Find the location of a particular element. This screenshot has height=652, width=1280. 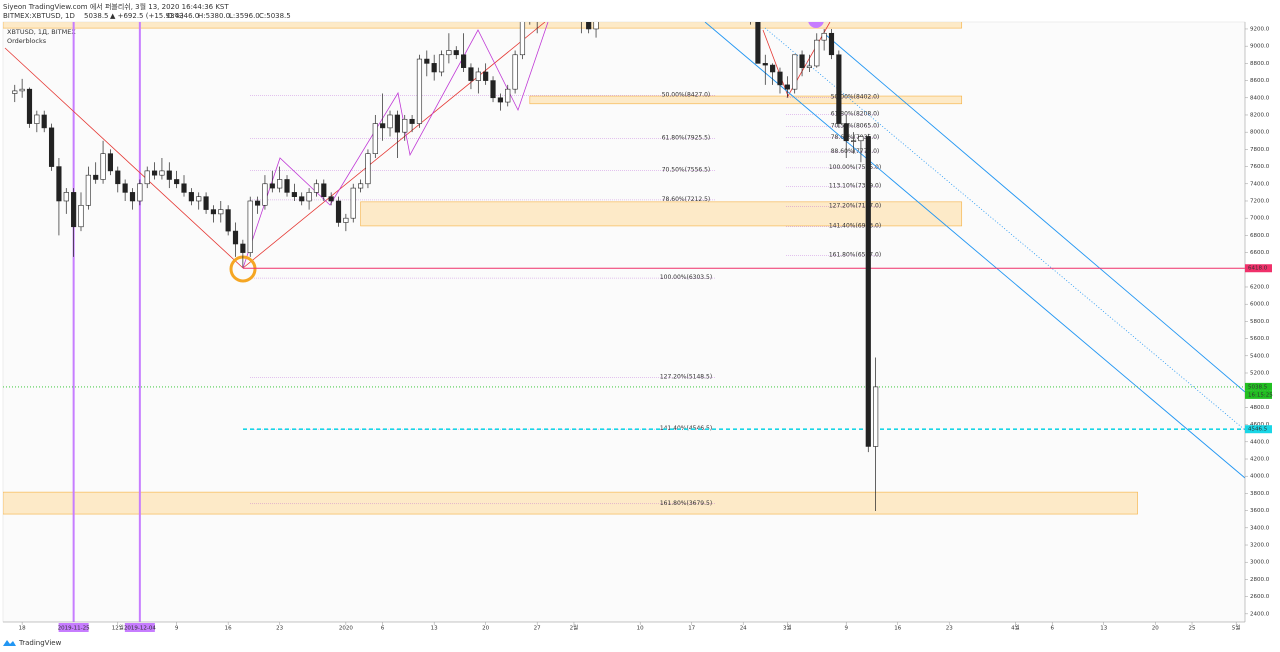

x-tick-label: 6 is located at coordinates (383, 629).